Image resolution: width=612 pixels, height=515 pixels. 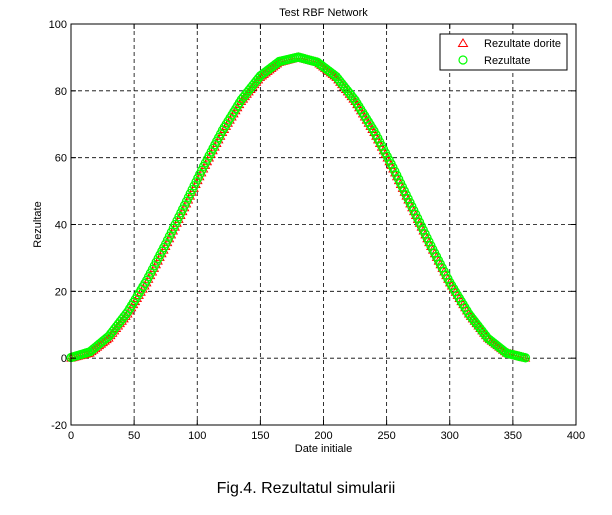 What do you see at coordinates (61, 159) in the screenshot?
I see `y-tick-label: 60` at bounding box center [61, 159].